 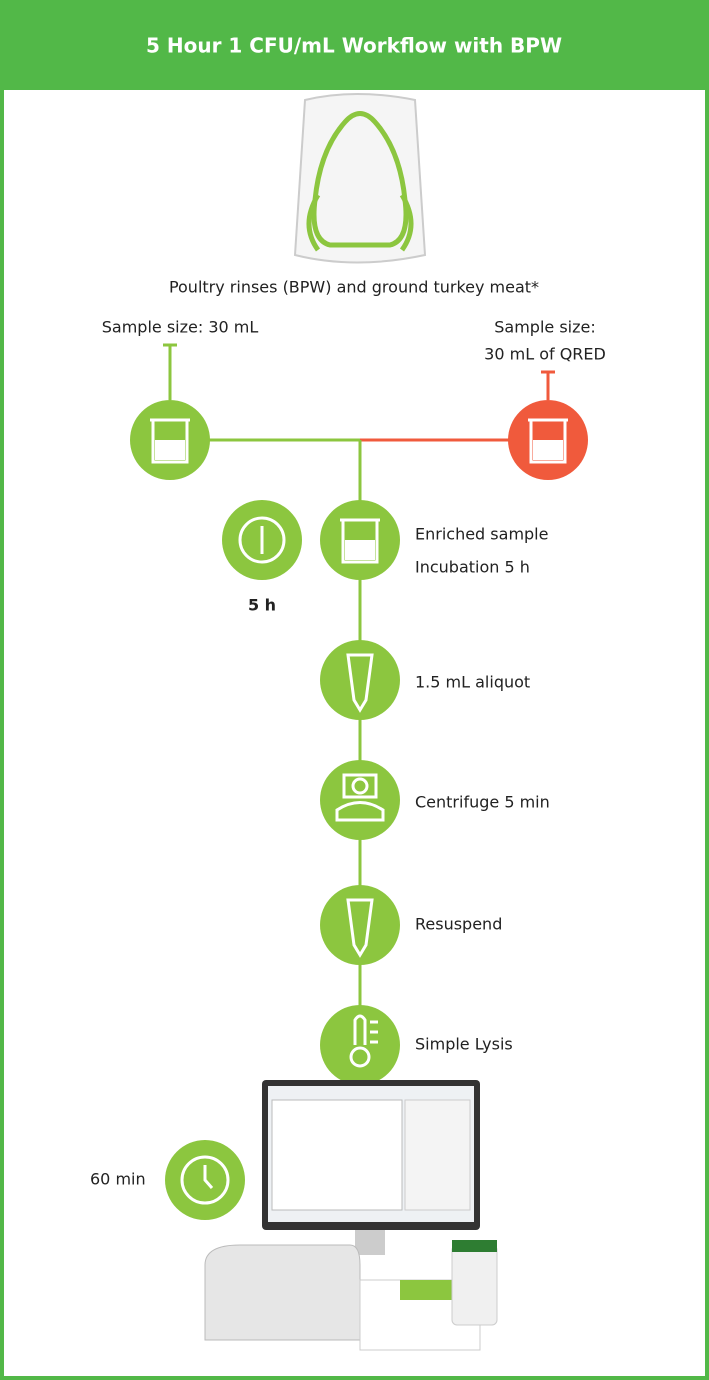 What do you see at coordinates (360, 178) in the screenshot?
I see `poultry-icon` at bounding box center [360, 178].